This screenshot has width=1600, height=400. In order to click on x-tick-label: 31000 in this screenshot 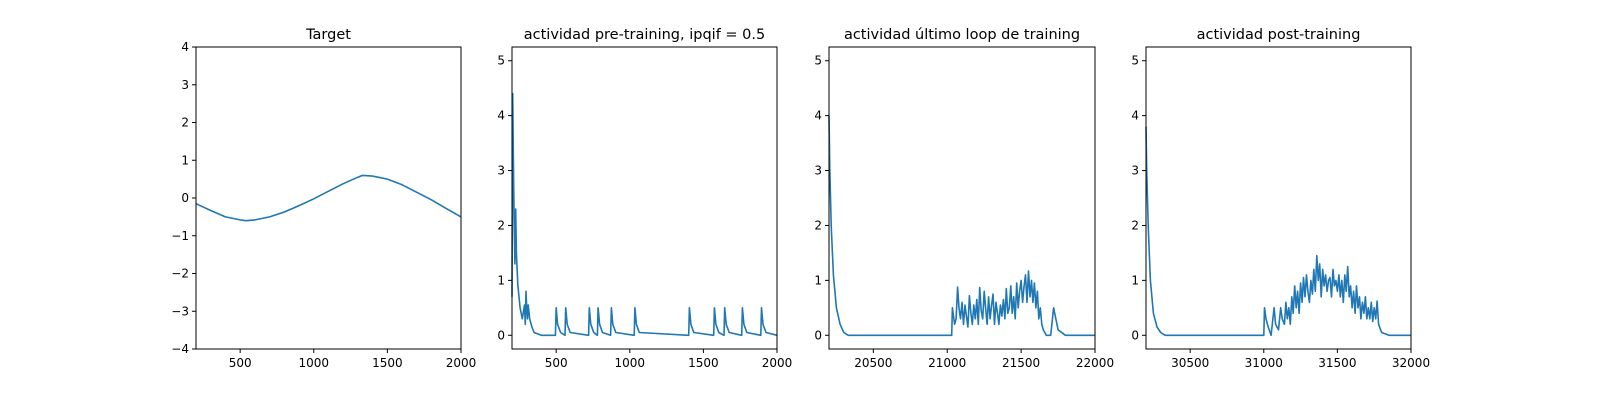, I will do `click(1264, 363)`.